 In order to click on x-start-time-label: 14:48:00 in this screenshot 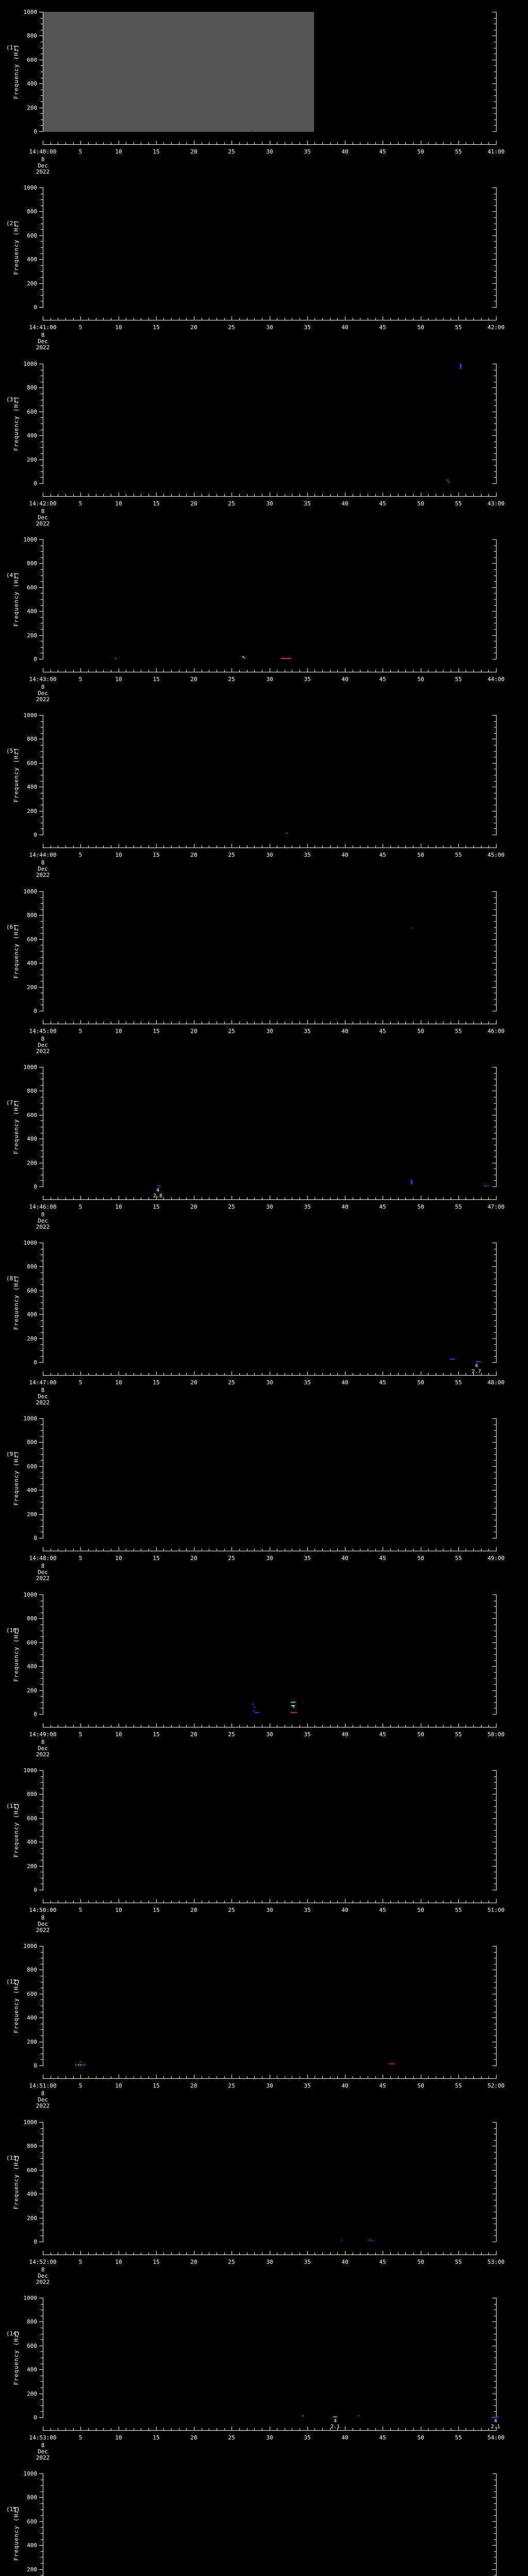, I will do `click(43, 1558)`.